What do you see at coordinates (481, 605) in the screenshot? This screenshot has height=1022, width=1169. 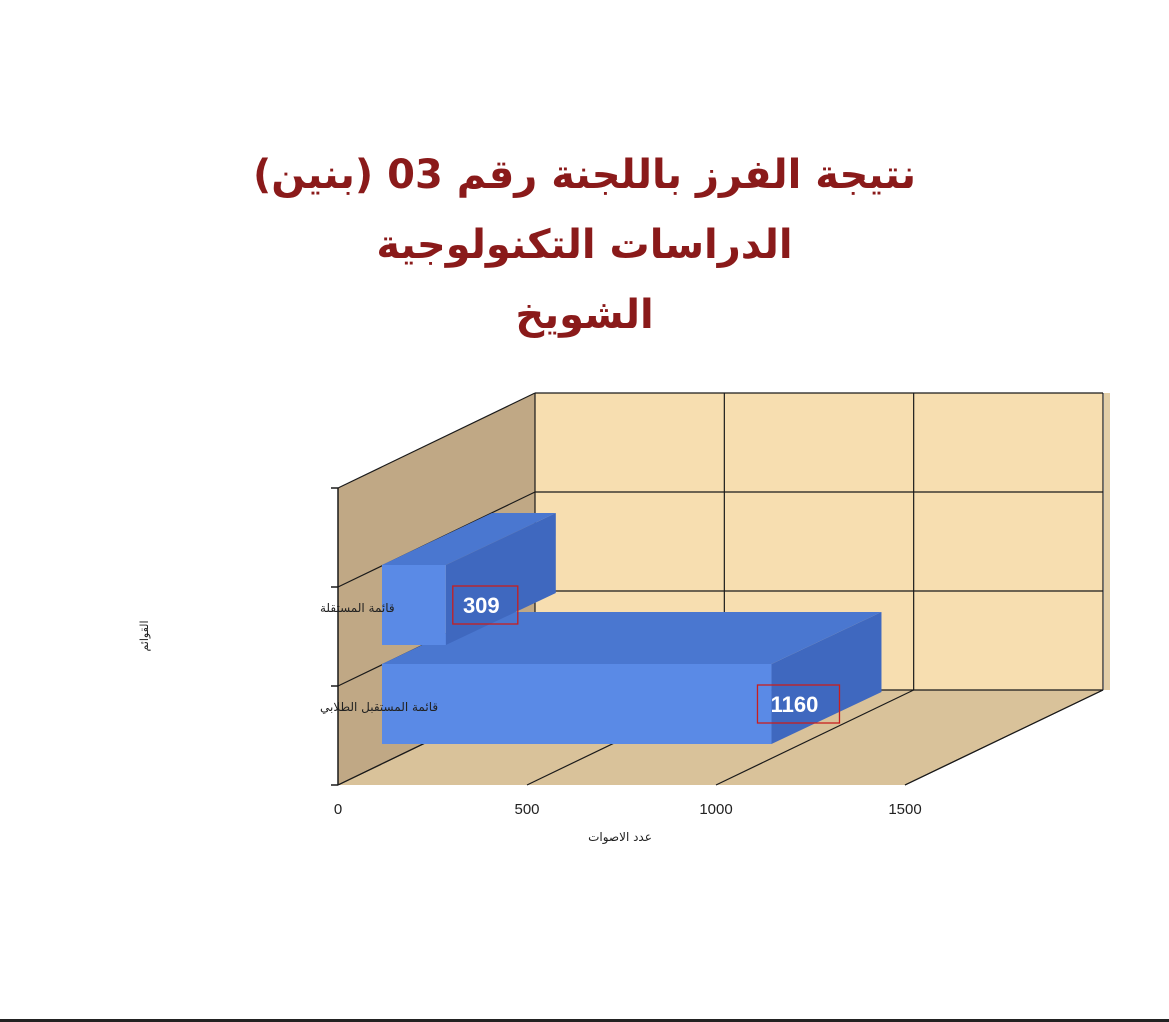 I see `data-label-1: 309` at bounding box center [481, 605].